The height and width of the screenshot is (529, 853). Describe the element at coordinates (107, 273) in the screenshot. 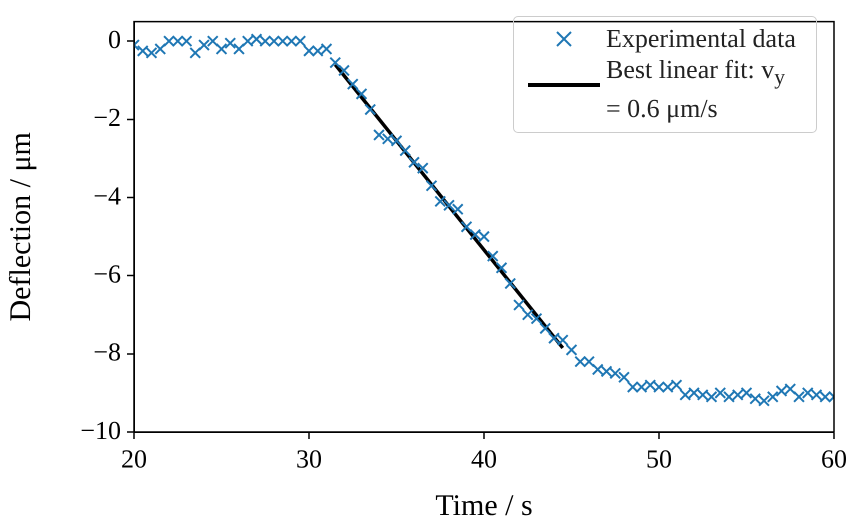

I see `y-tick-label: −6` at that location.